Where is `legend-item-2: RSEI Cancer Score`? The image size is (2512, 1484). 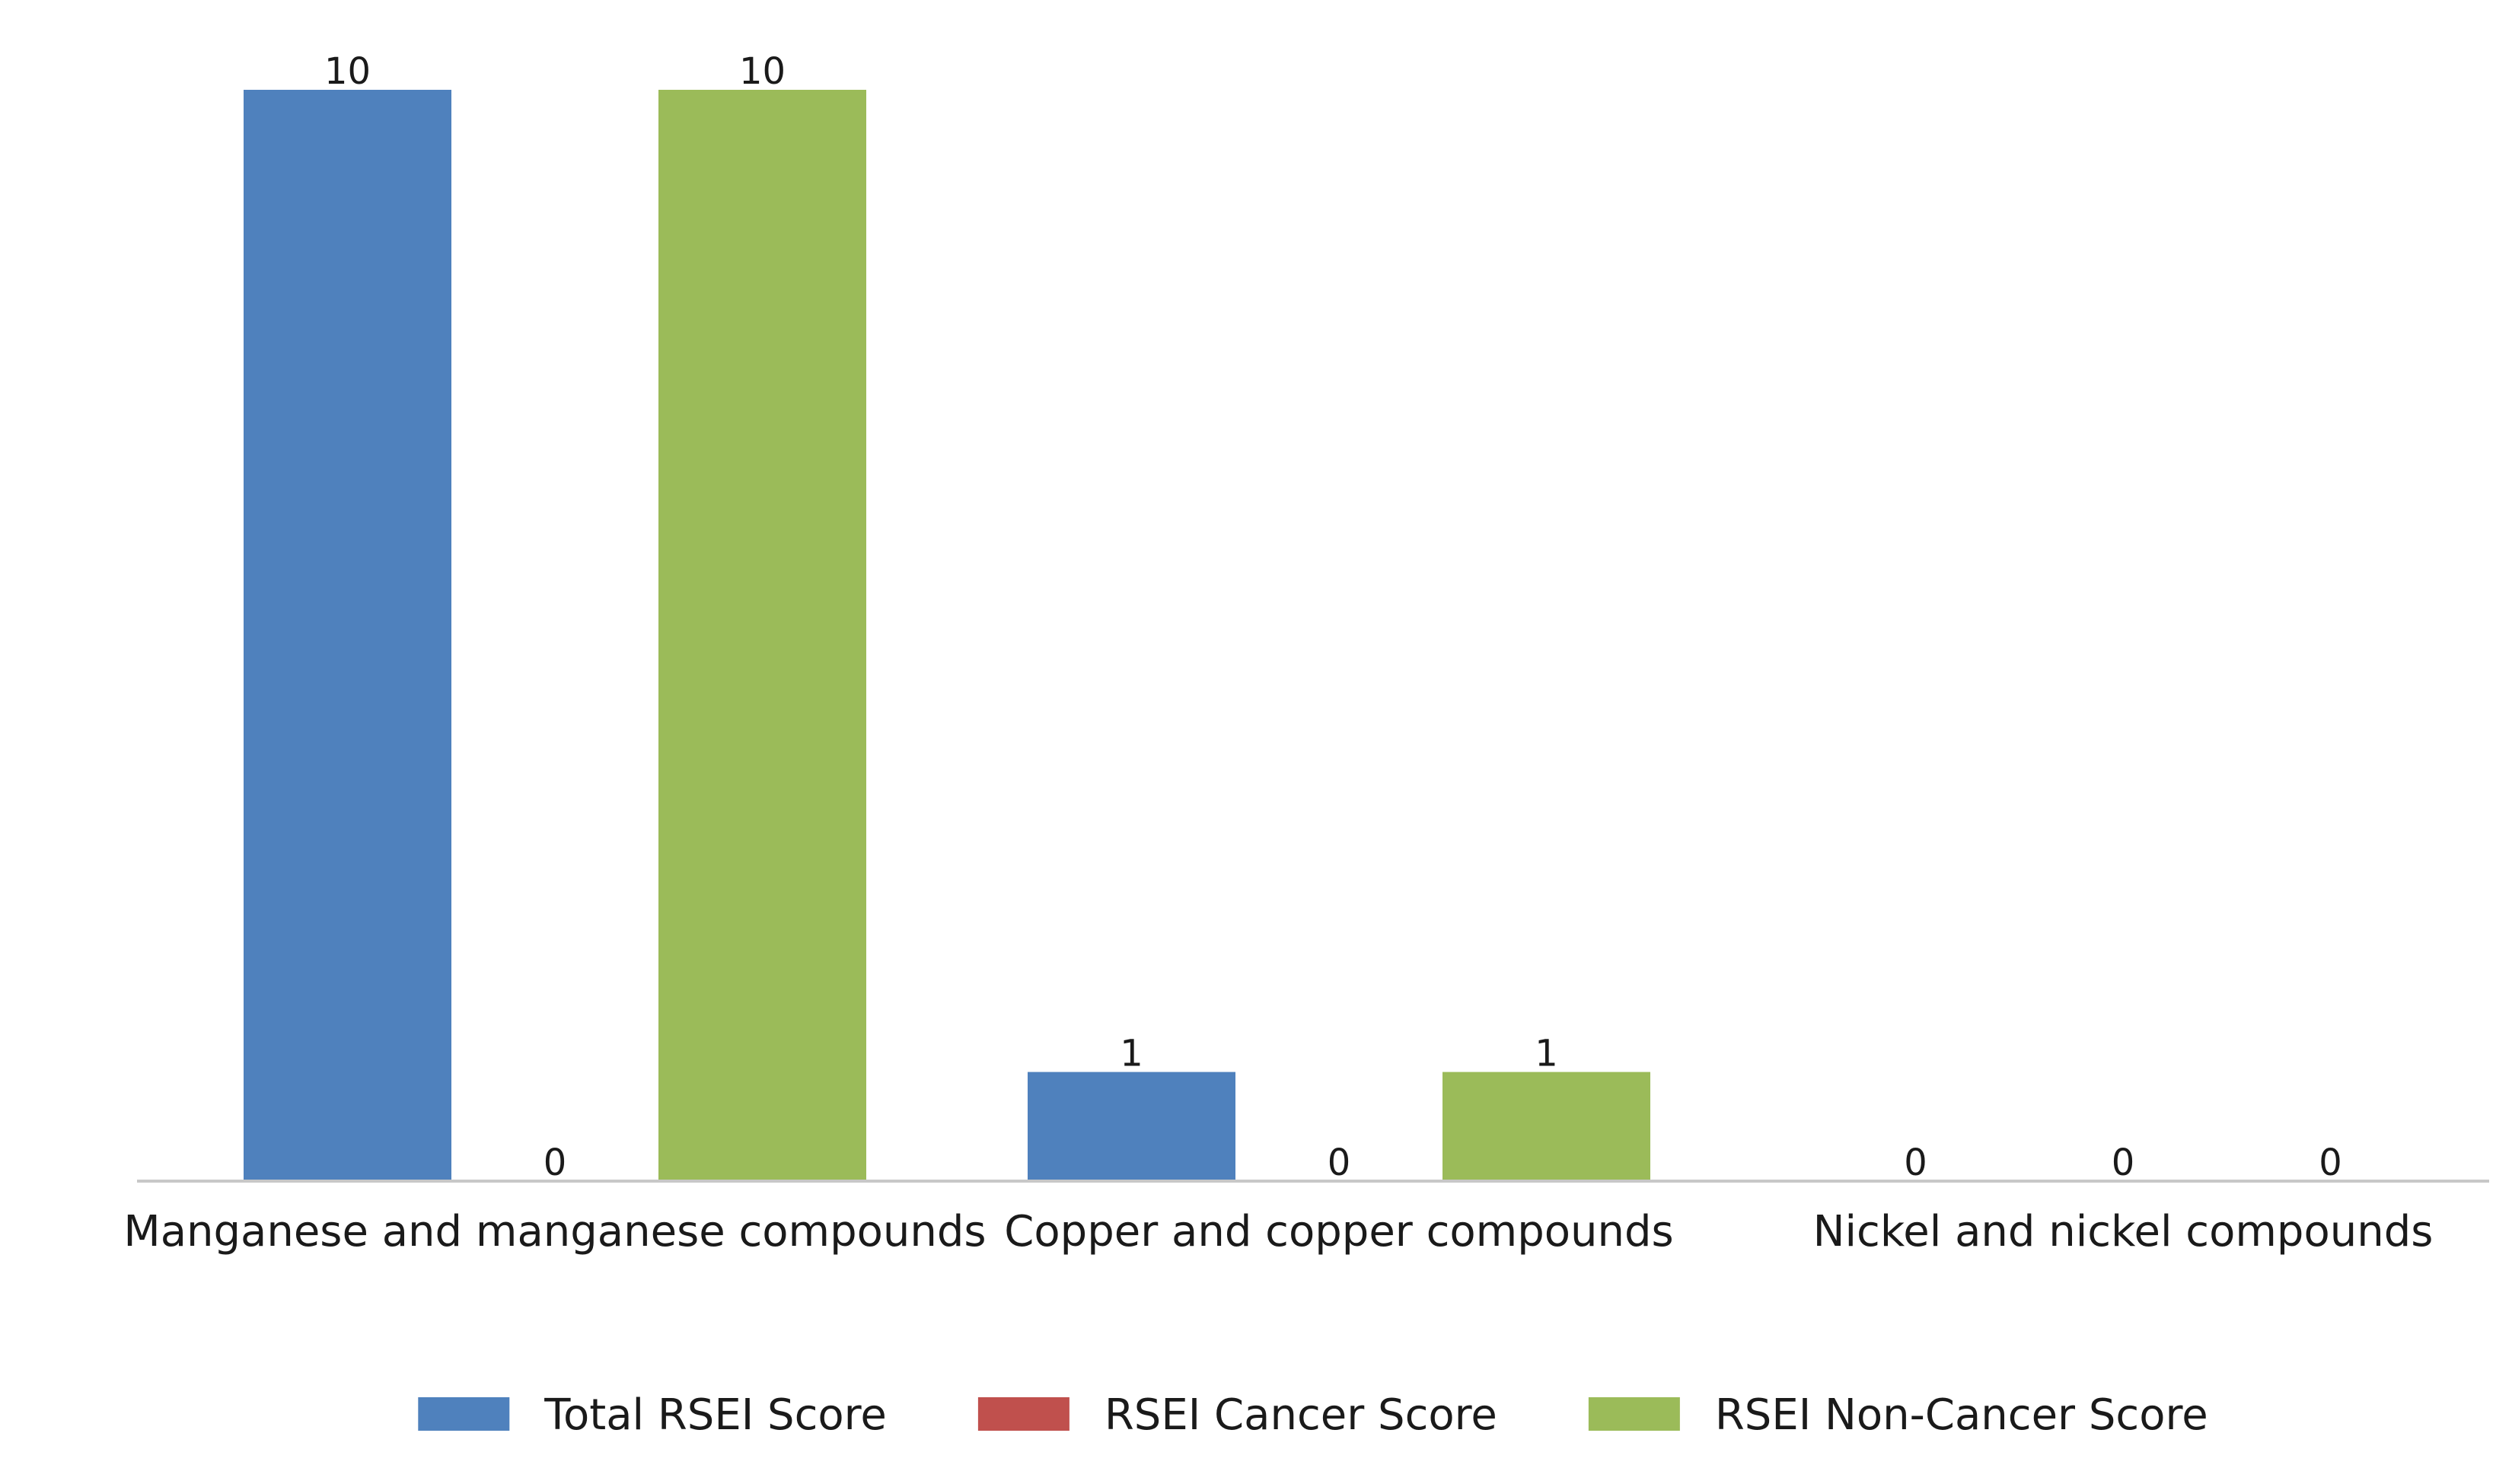 legend-item-2: RSEI Cancer Score is located at coordinates (1237, 1415).